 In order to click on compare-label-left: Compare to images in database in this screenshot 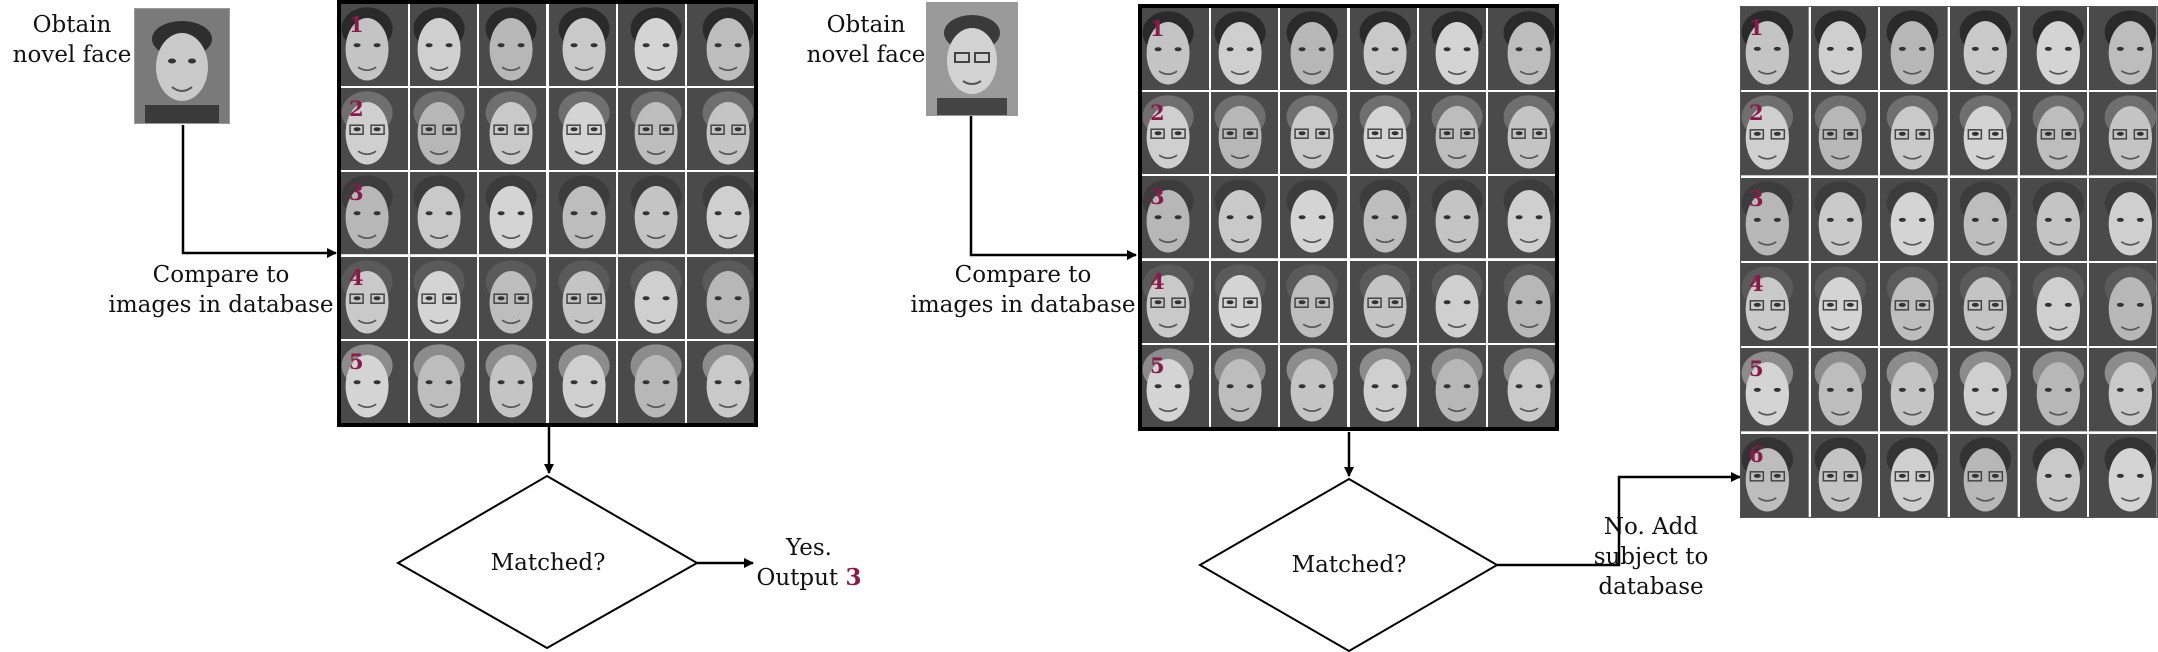, I will do `click(221, 290)`.